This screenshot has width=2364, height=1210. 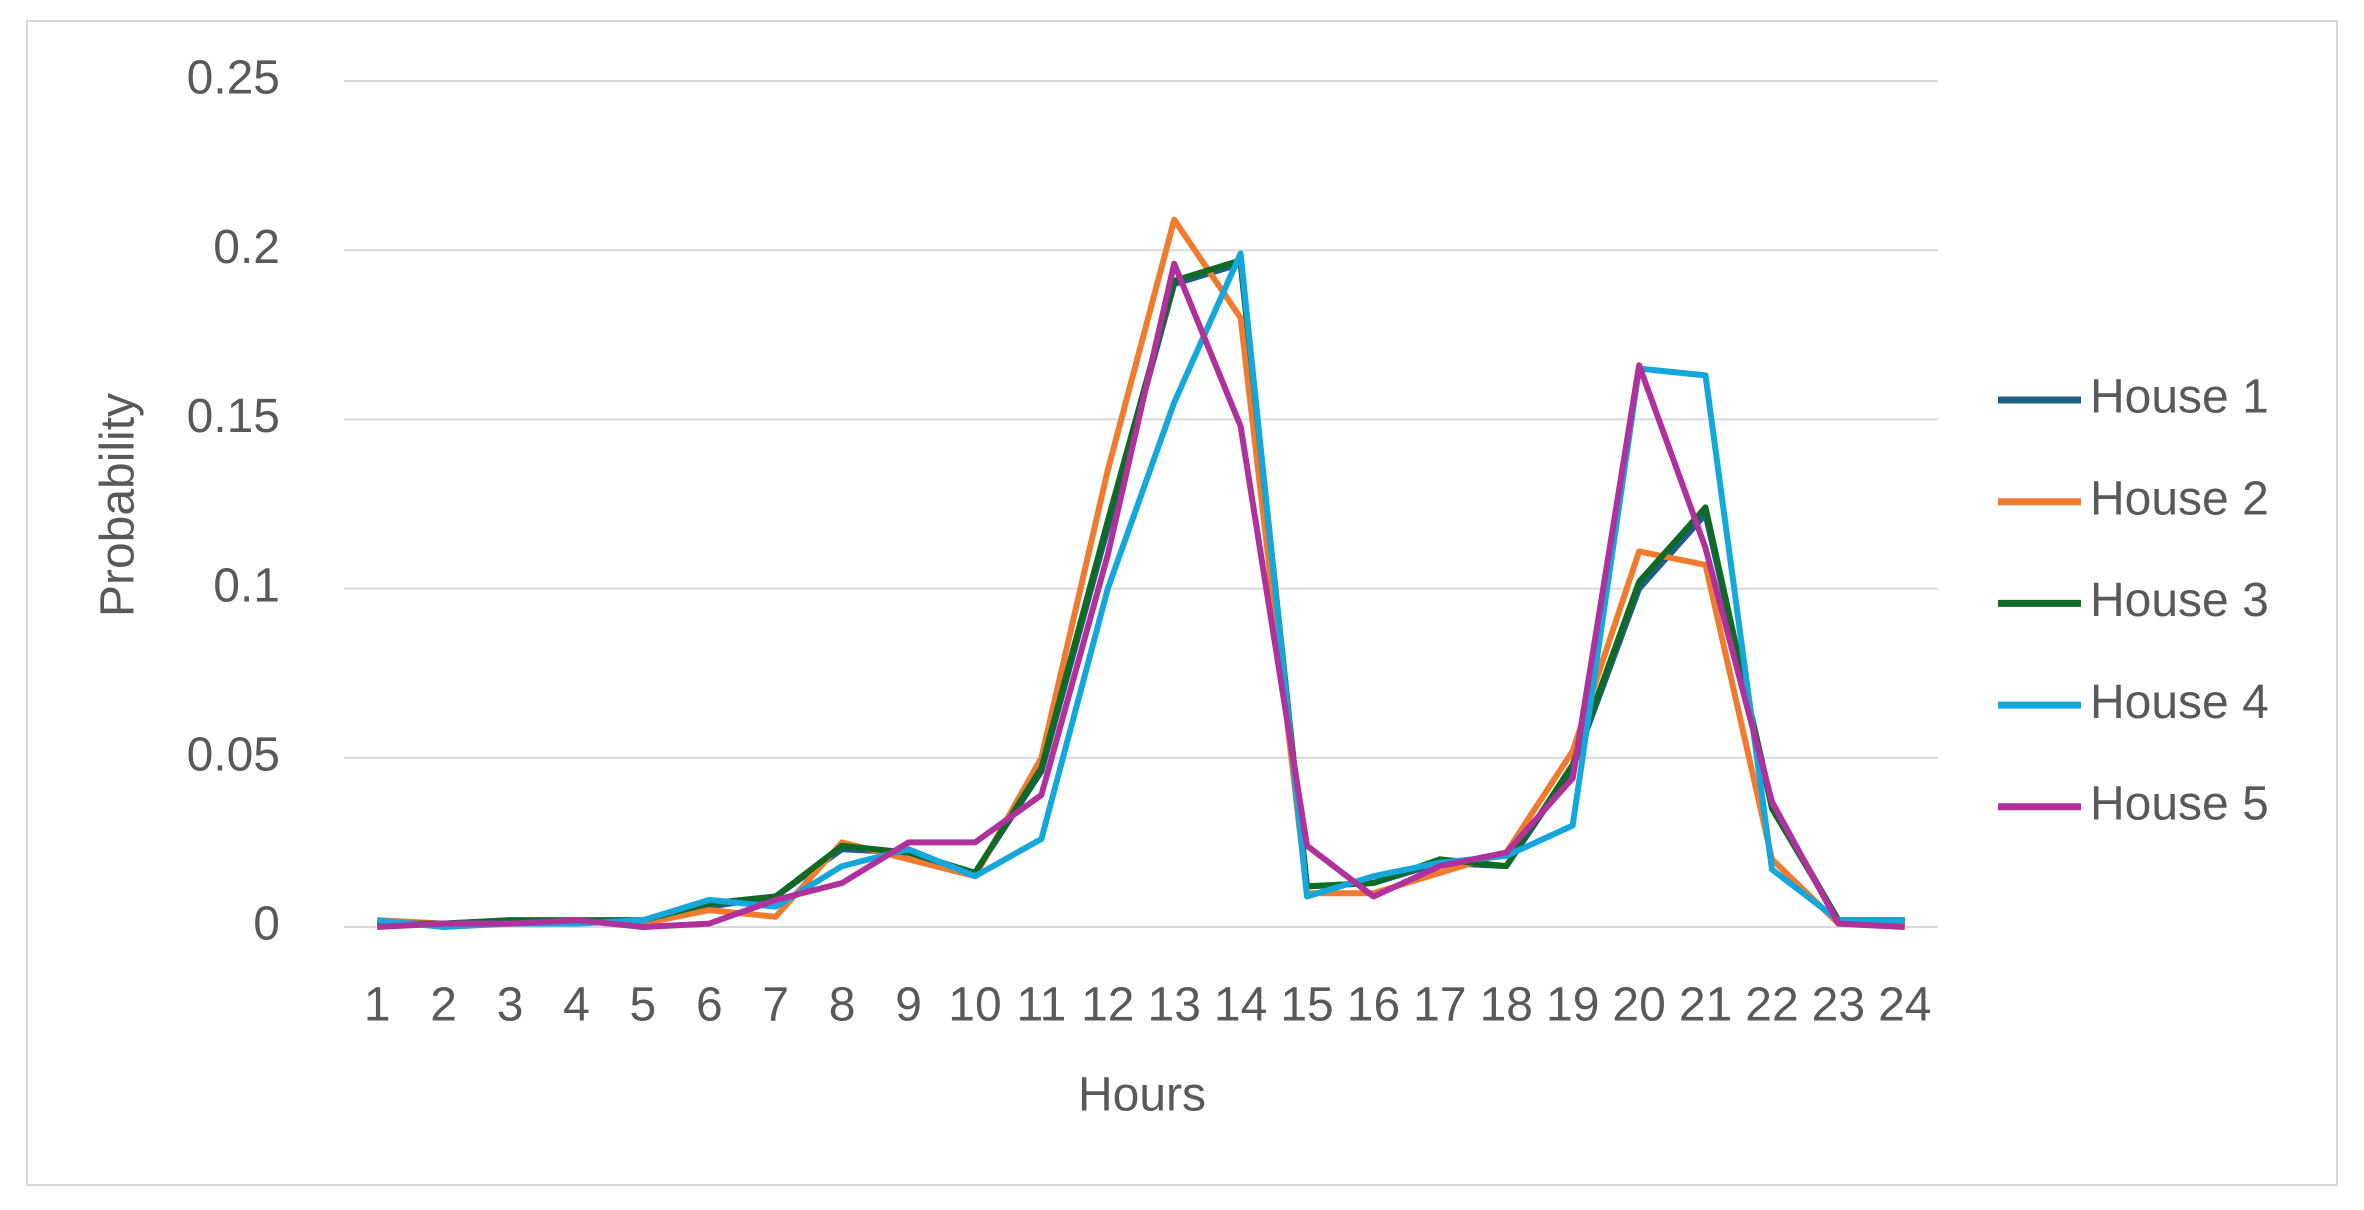 What do you see at coordinates (510, 1005) in the screenshot?
I see `x-tick-label: 3` at bounding box center [510, 1005].